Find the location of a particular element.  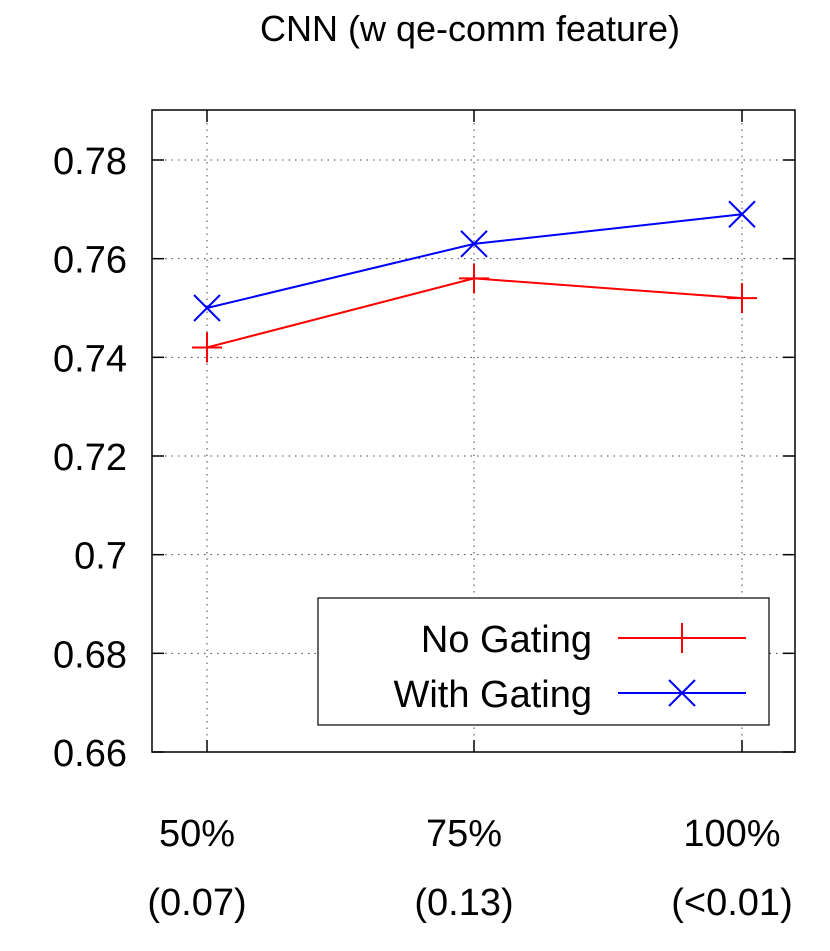

y-tick-label: 0.72 is located at coordinates (90, 458).